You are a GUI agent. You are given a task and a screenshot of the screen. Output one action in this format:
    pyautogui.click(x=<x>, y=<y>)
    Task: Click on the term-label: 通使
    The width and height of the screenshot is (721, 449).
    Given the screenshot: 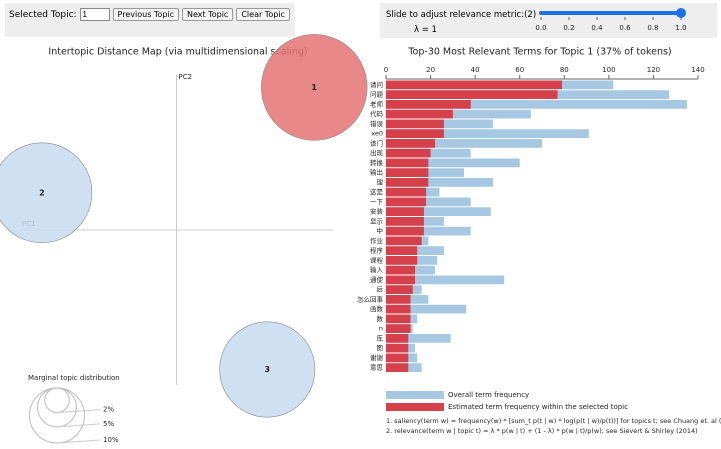 What is the action you would take?
    pyautogui.click(x=377, y=279)
    